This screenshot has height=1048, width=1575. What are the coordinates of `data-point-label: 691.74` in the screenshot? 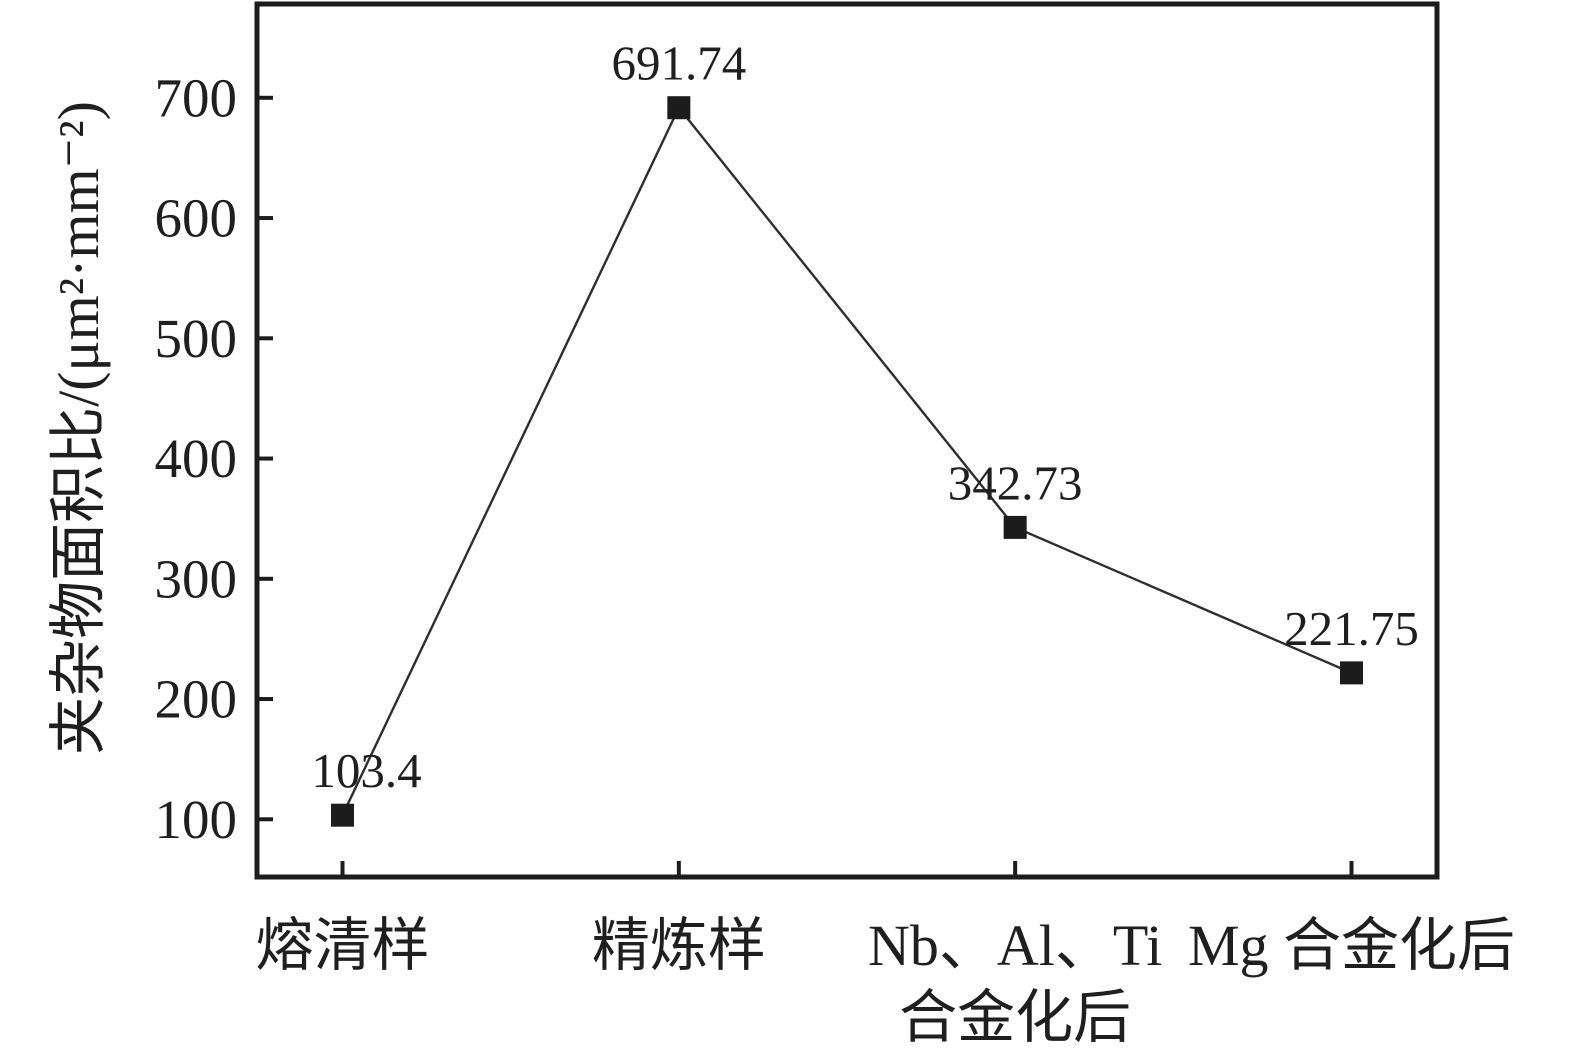 It's located at (678, 63).